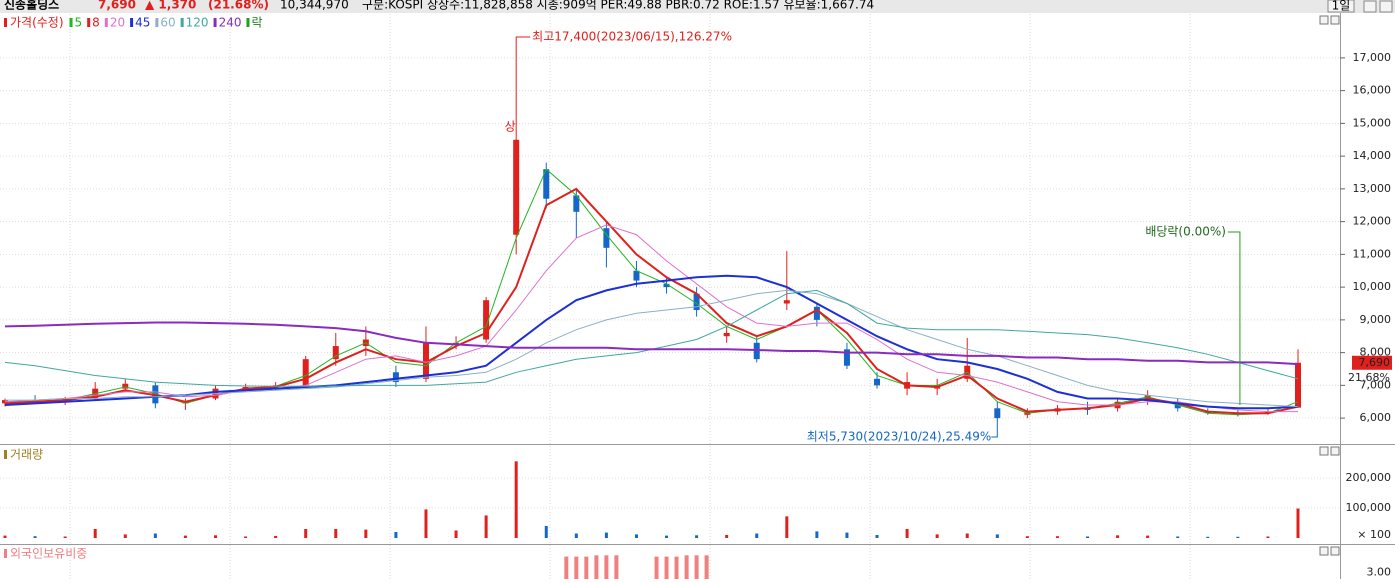 Image resolution: width=1395 pixels, height=583 pixels. What do you see at coordinates (899, 437) in the screenshot?
I see `low-label: 최저5,730(2023/10/24),25.49%` at bounding box center [899, 437].